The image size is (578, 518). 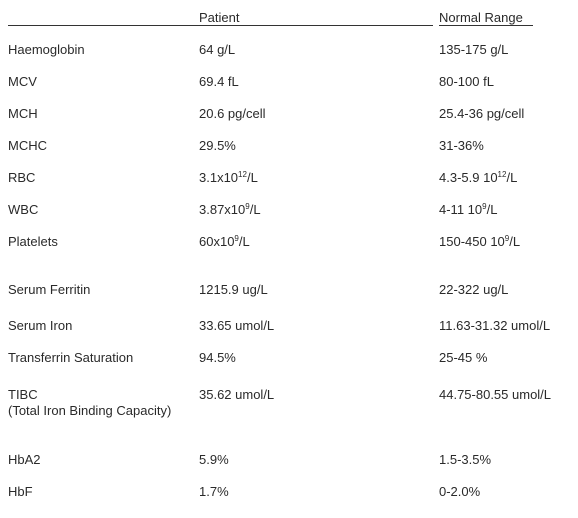 I want to click on patient-value: 33.65 umol/L, so click(x=237, y=325).